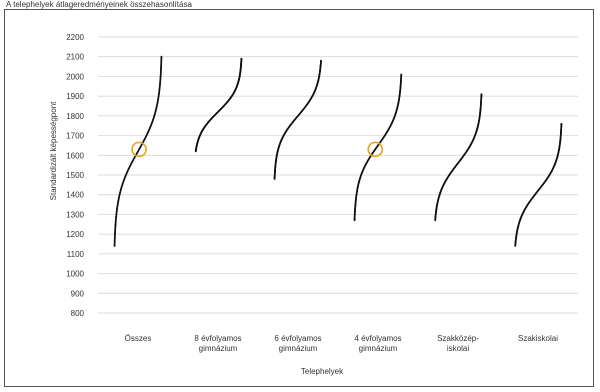  I want to click on y-tick-label: 1000, so click(75, 274).